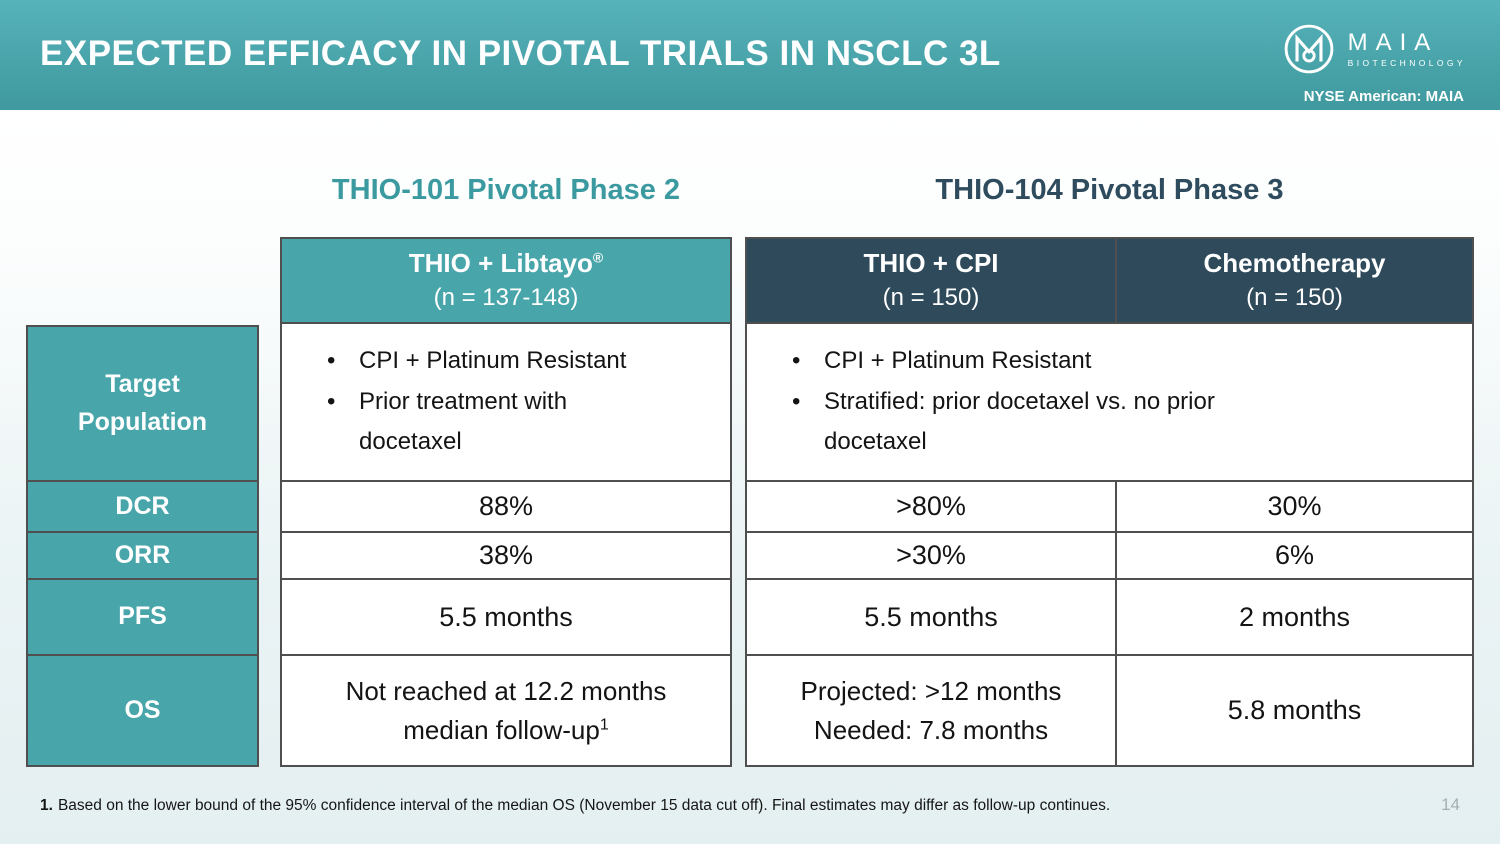 This screenshot has height=844, width=1500. Describe the element at coordinates (506, 616) in the screenshot. I see `thio101-pfs-cell: 5.5 months` at that location.